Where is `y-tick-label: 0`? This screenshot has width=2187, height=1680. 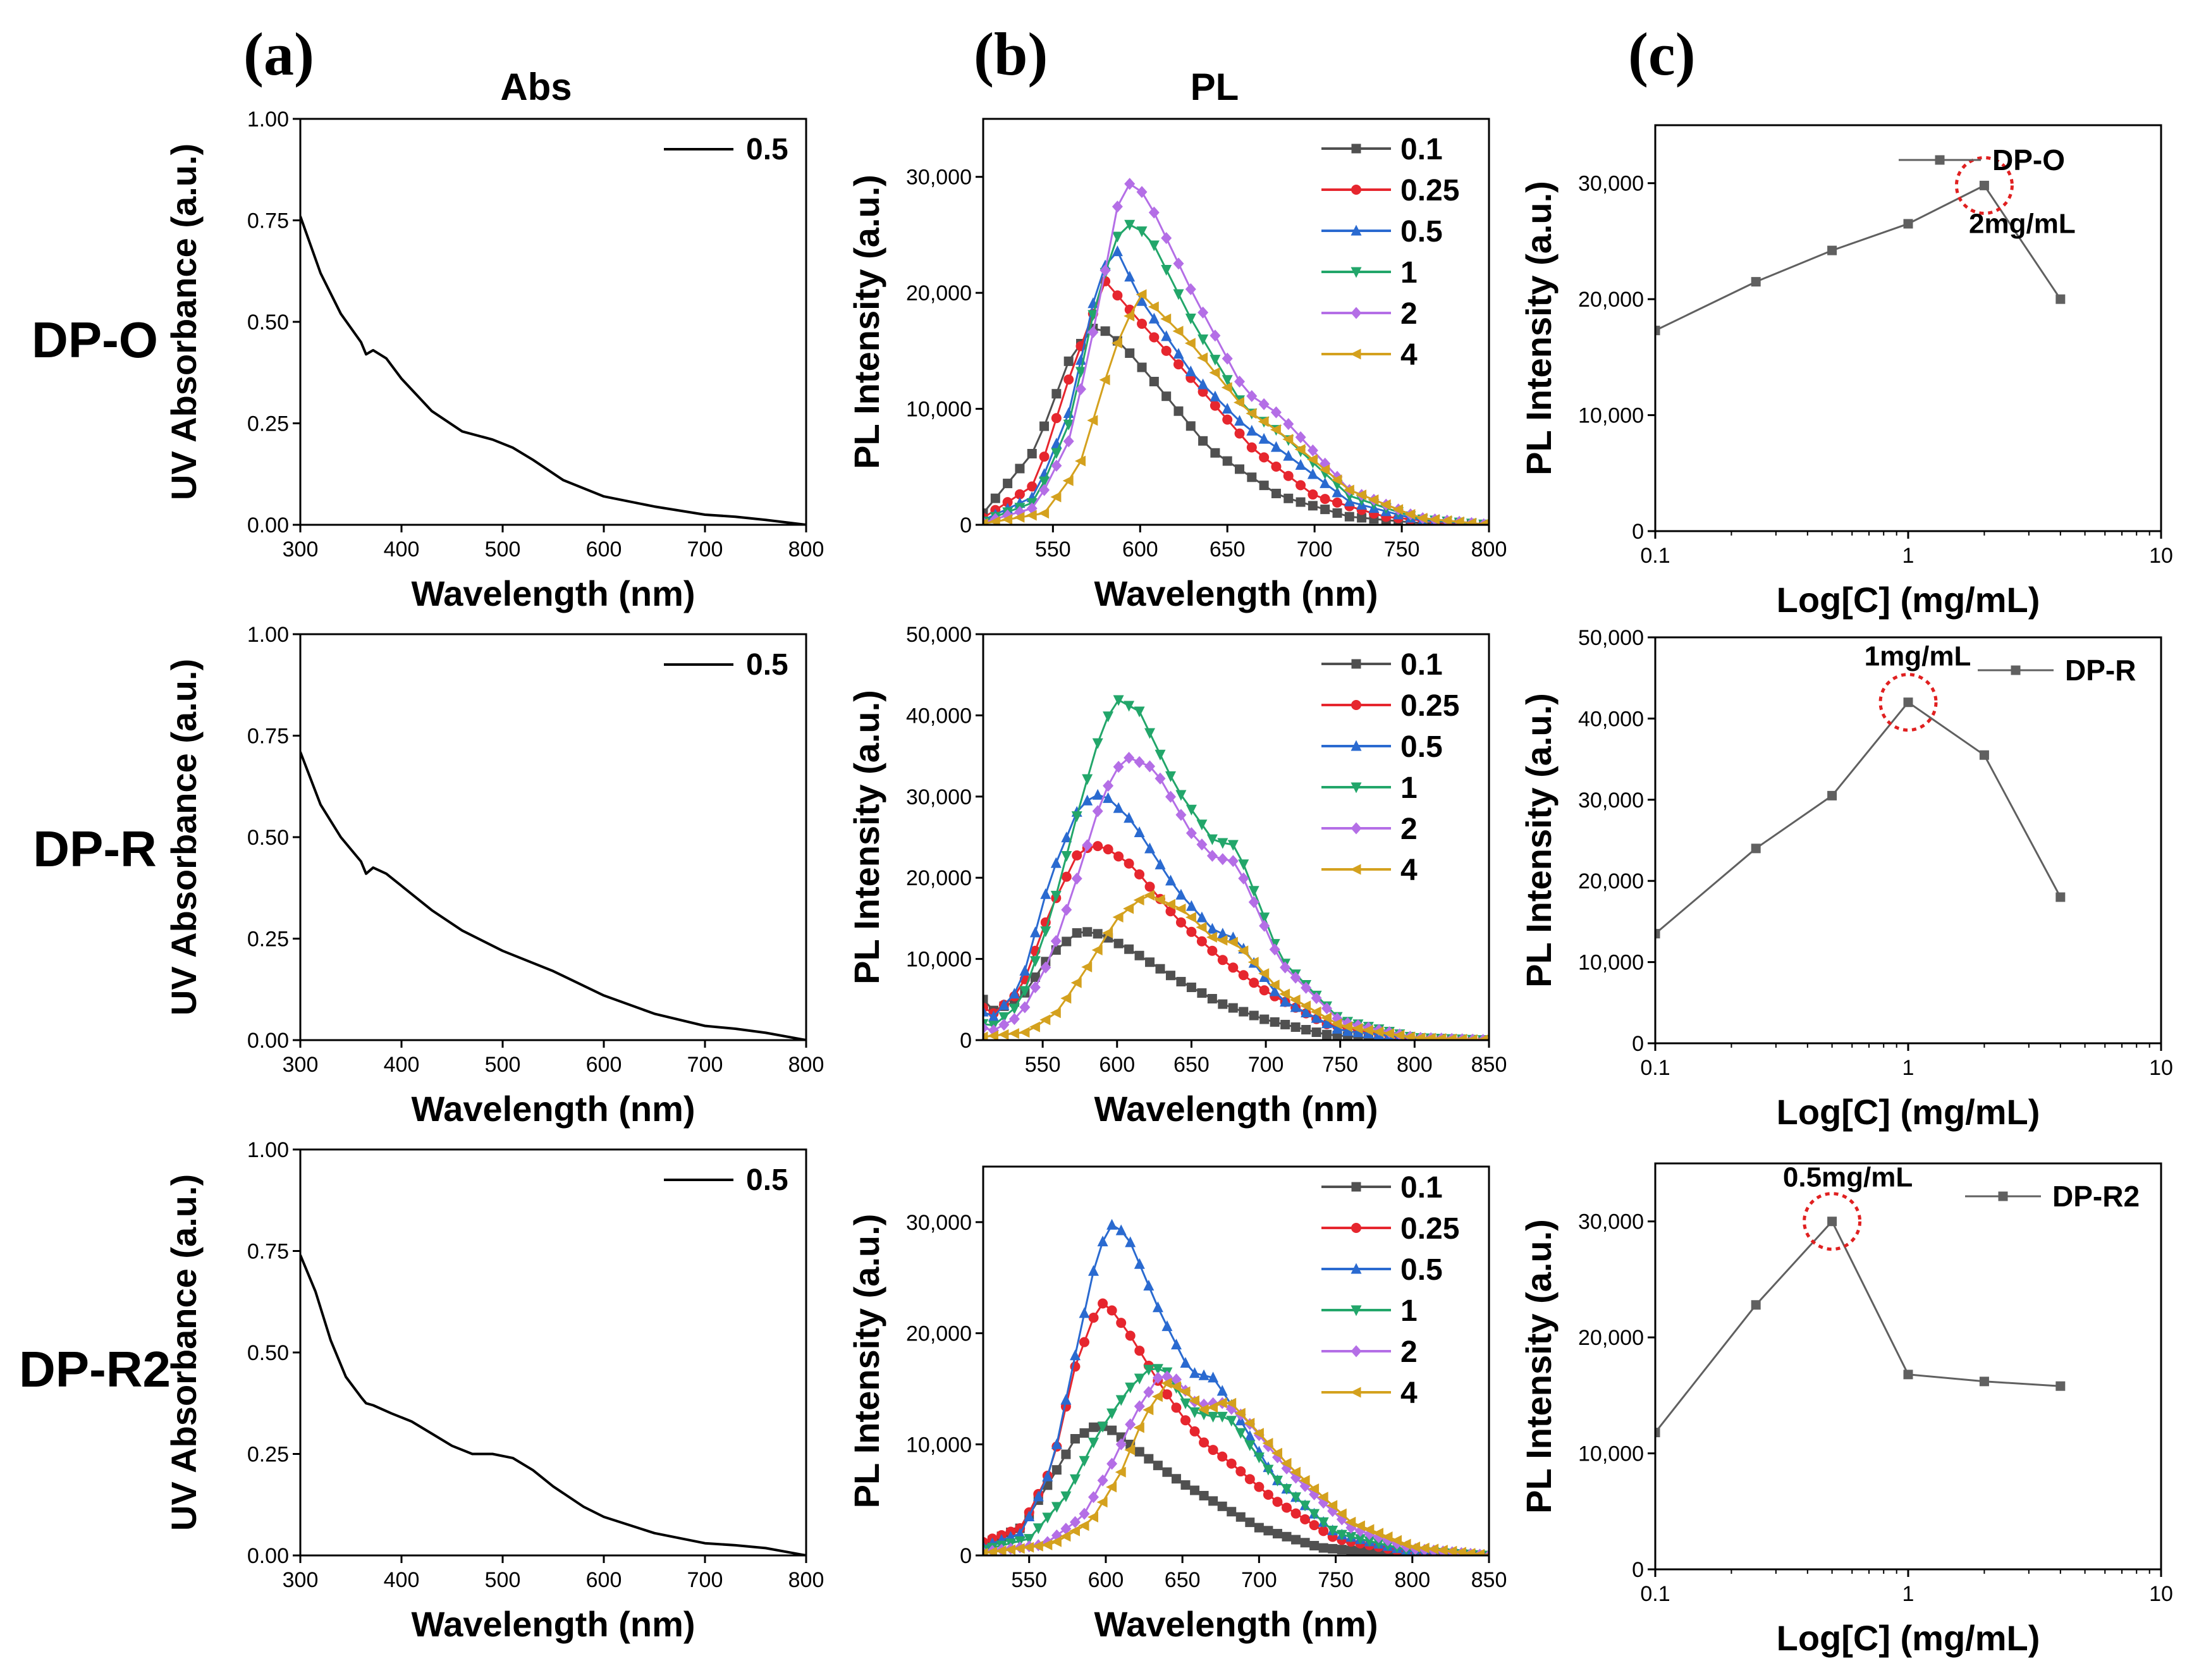 y-tick-label: 0 is located at coordinates (966, 525).